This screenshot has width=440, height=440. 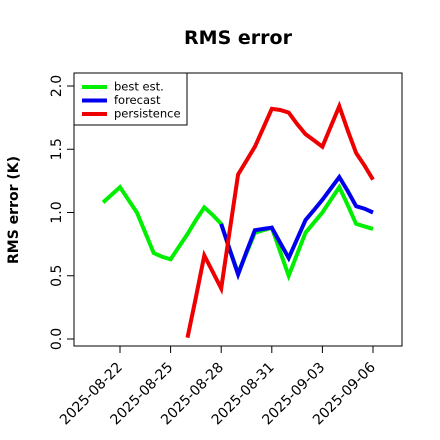 What do you see at coordinates (57, 86) in the screenshot?
I see `y-tick-label: 2.0` at bounding box center [57, 86].